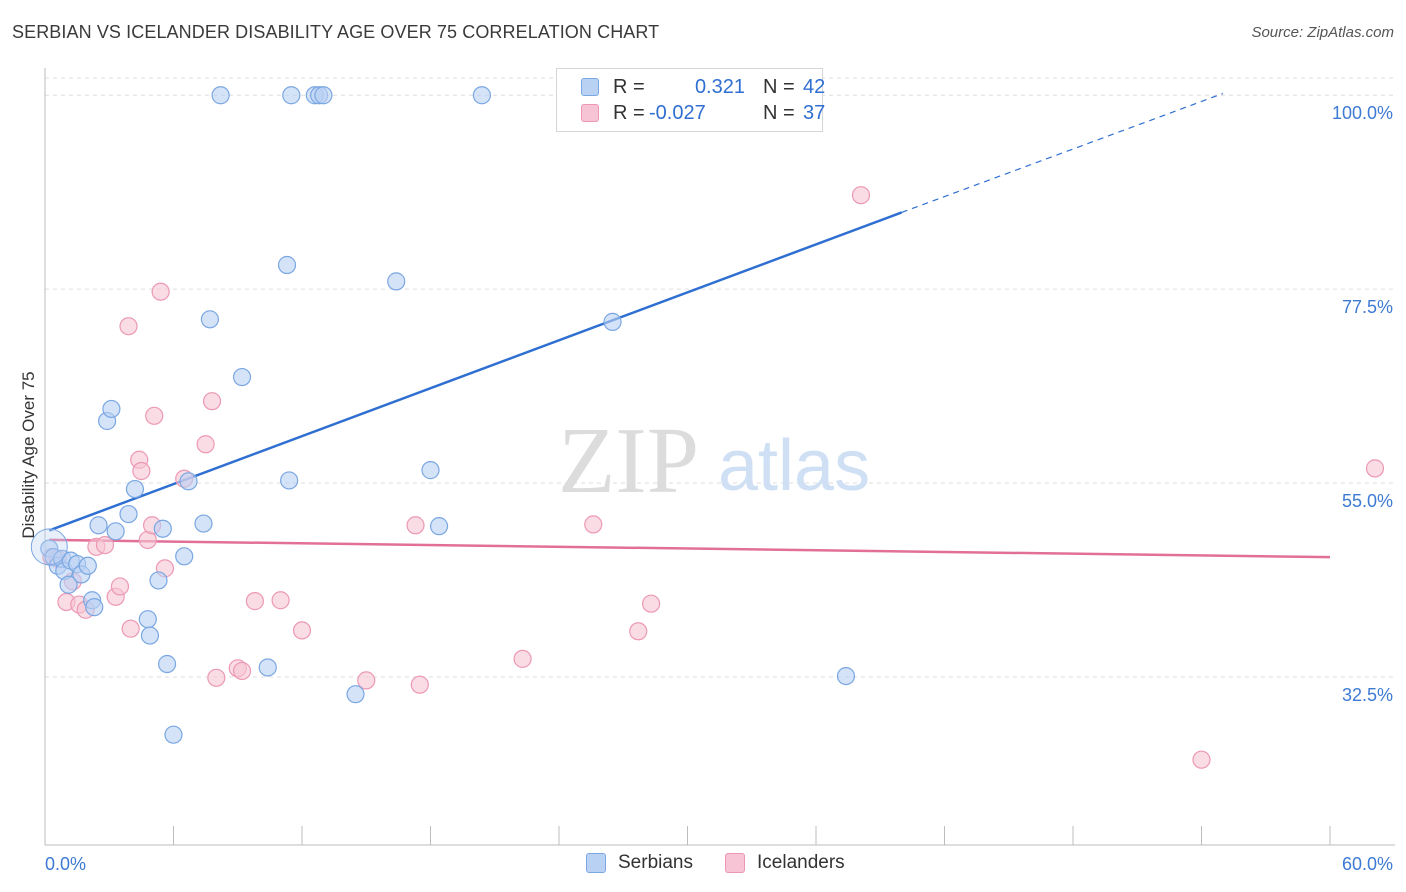  Describe the element at coordinates (628, 461) in the screenshot. I see `watermark-zip: ZIP` at that location.